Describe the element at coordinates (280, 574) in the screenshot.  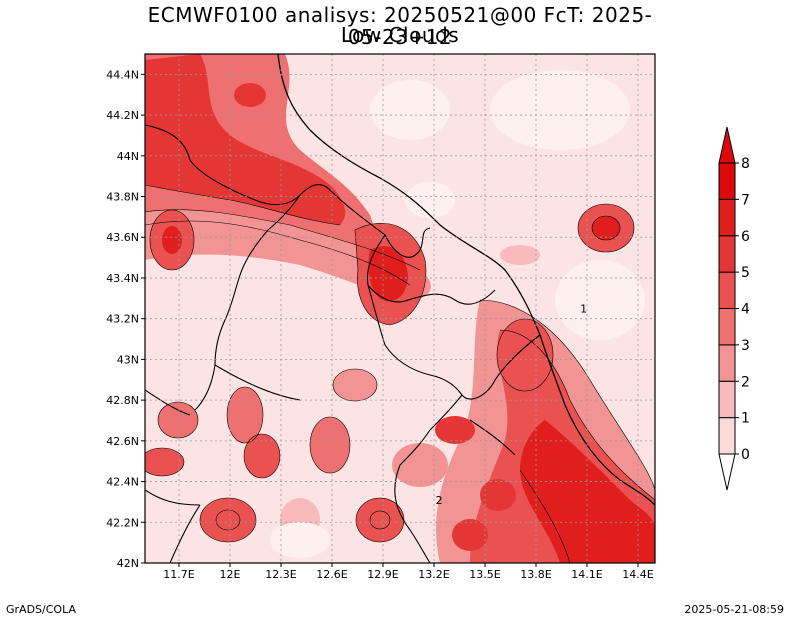
I see `x-tick-label: 12.3E` at that location.